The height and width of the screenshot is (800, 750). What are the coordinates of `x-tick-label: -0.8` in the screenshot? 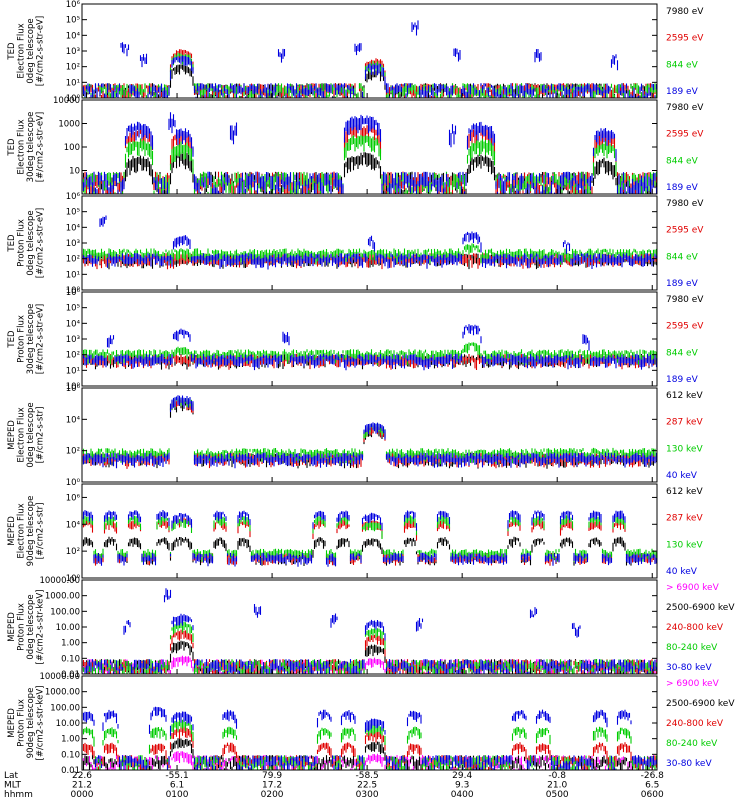 It's located at (557, 776).